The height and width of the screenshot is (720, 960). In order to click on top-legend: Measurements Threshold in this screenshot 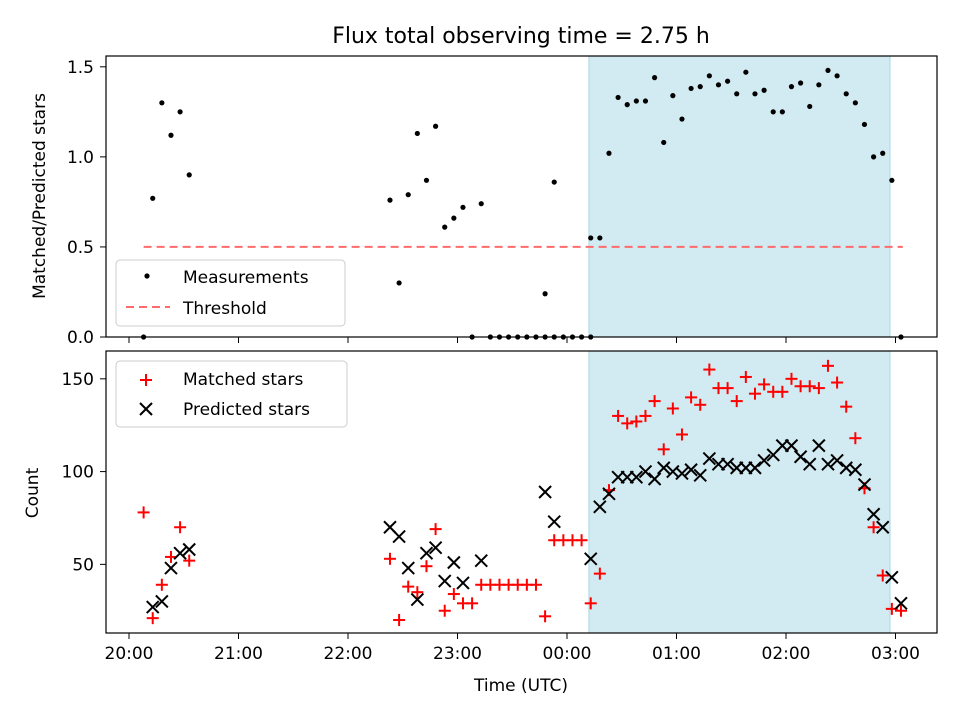, I will do `click(230, 293)`.